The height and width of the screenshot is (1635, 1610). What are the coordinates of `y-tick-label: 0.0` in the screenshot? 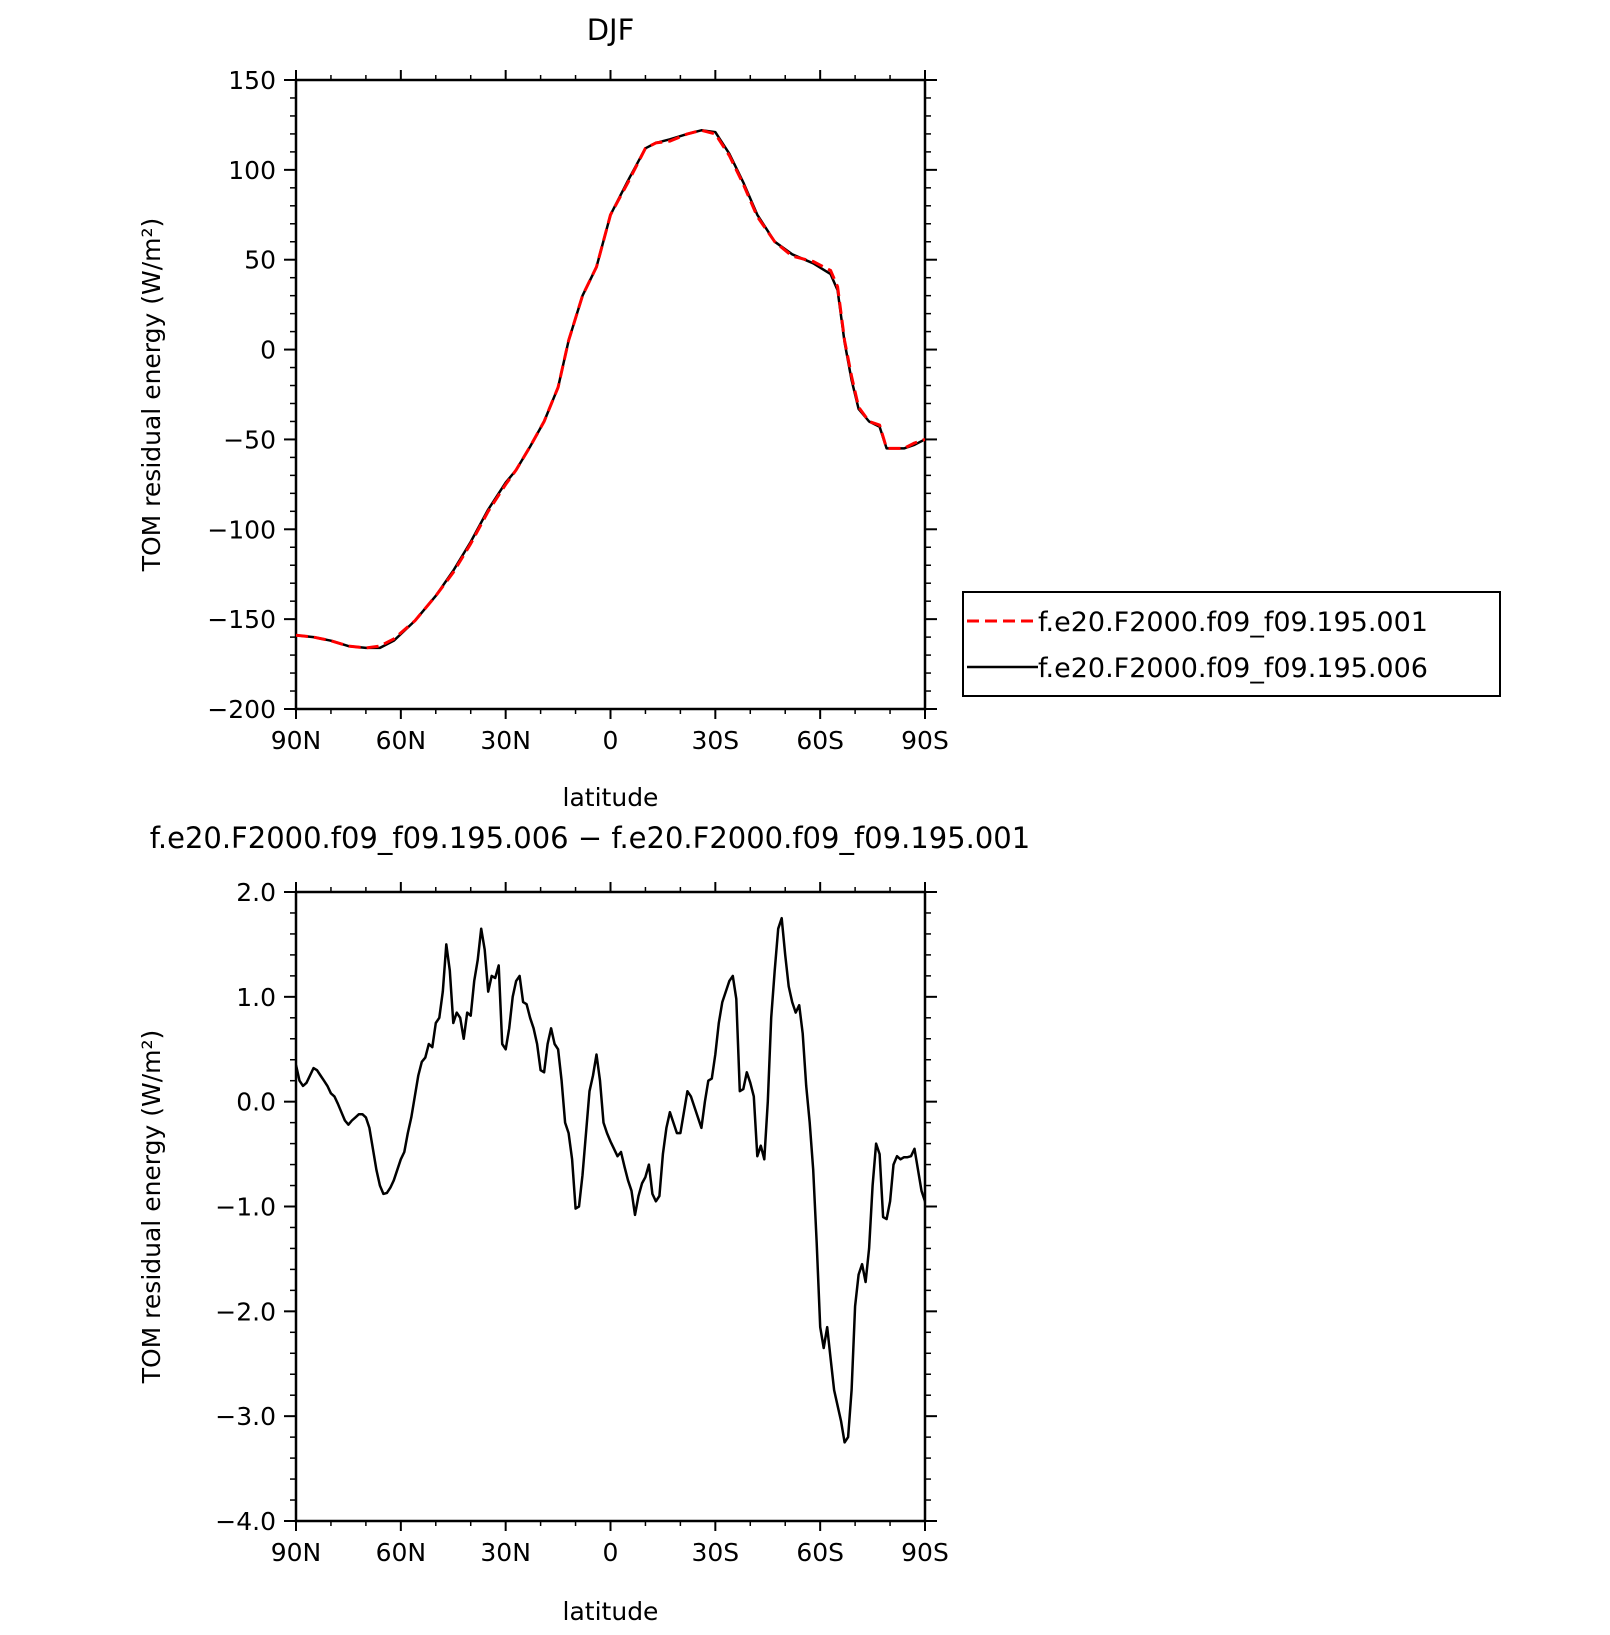 It's located at (256, 1102).